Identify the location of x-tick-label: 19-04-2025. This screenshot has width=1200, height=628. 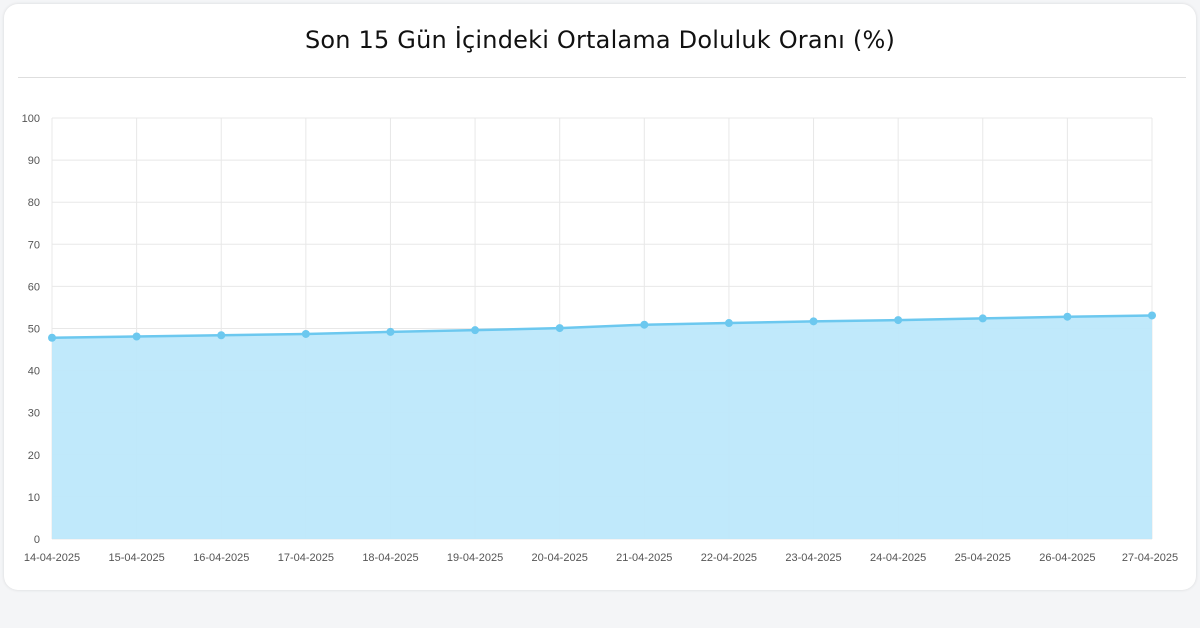
(475, 558).